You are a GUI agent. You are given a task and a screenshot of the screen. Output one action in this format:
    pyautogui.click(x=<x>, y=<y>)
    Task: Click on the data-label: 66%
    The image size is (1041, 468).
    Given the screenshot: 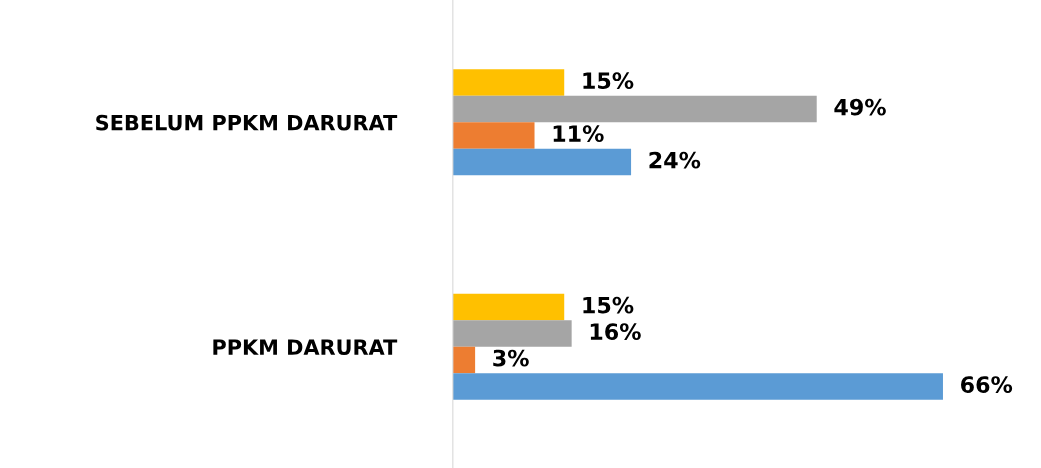 What is the action you would take?
    pyautogui.click(x=987, y=384)
    